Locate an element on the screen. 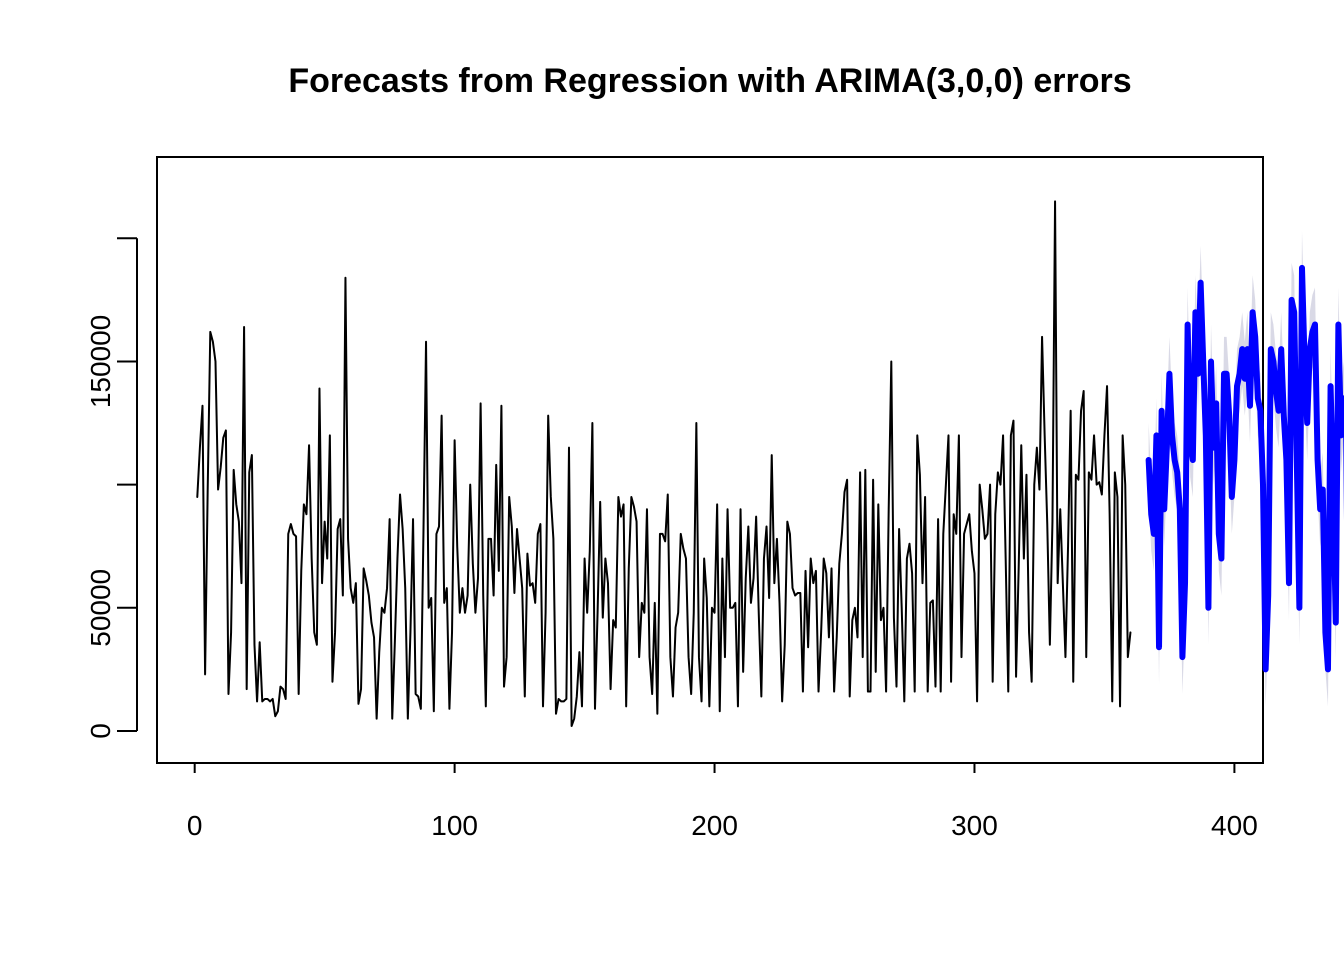 This screenshot has height=960, width=1344. x-tick-label: 0 is located at coordinates (195, 825).